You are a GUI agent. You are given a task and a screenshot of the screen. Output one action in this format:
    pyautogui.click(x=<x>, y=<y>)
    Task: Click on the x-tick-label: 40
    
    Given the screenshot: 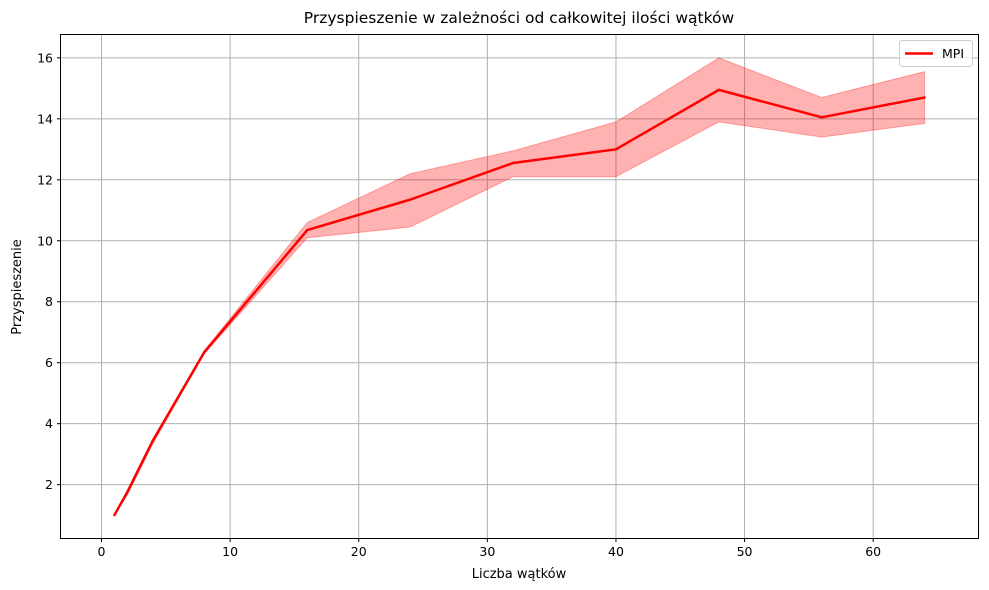 What is the action you would take?
    pyautogui.click(x=616, y=551)
    